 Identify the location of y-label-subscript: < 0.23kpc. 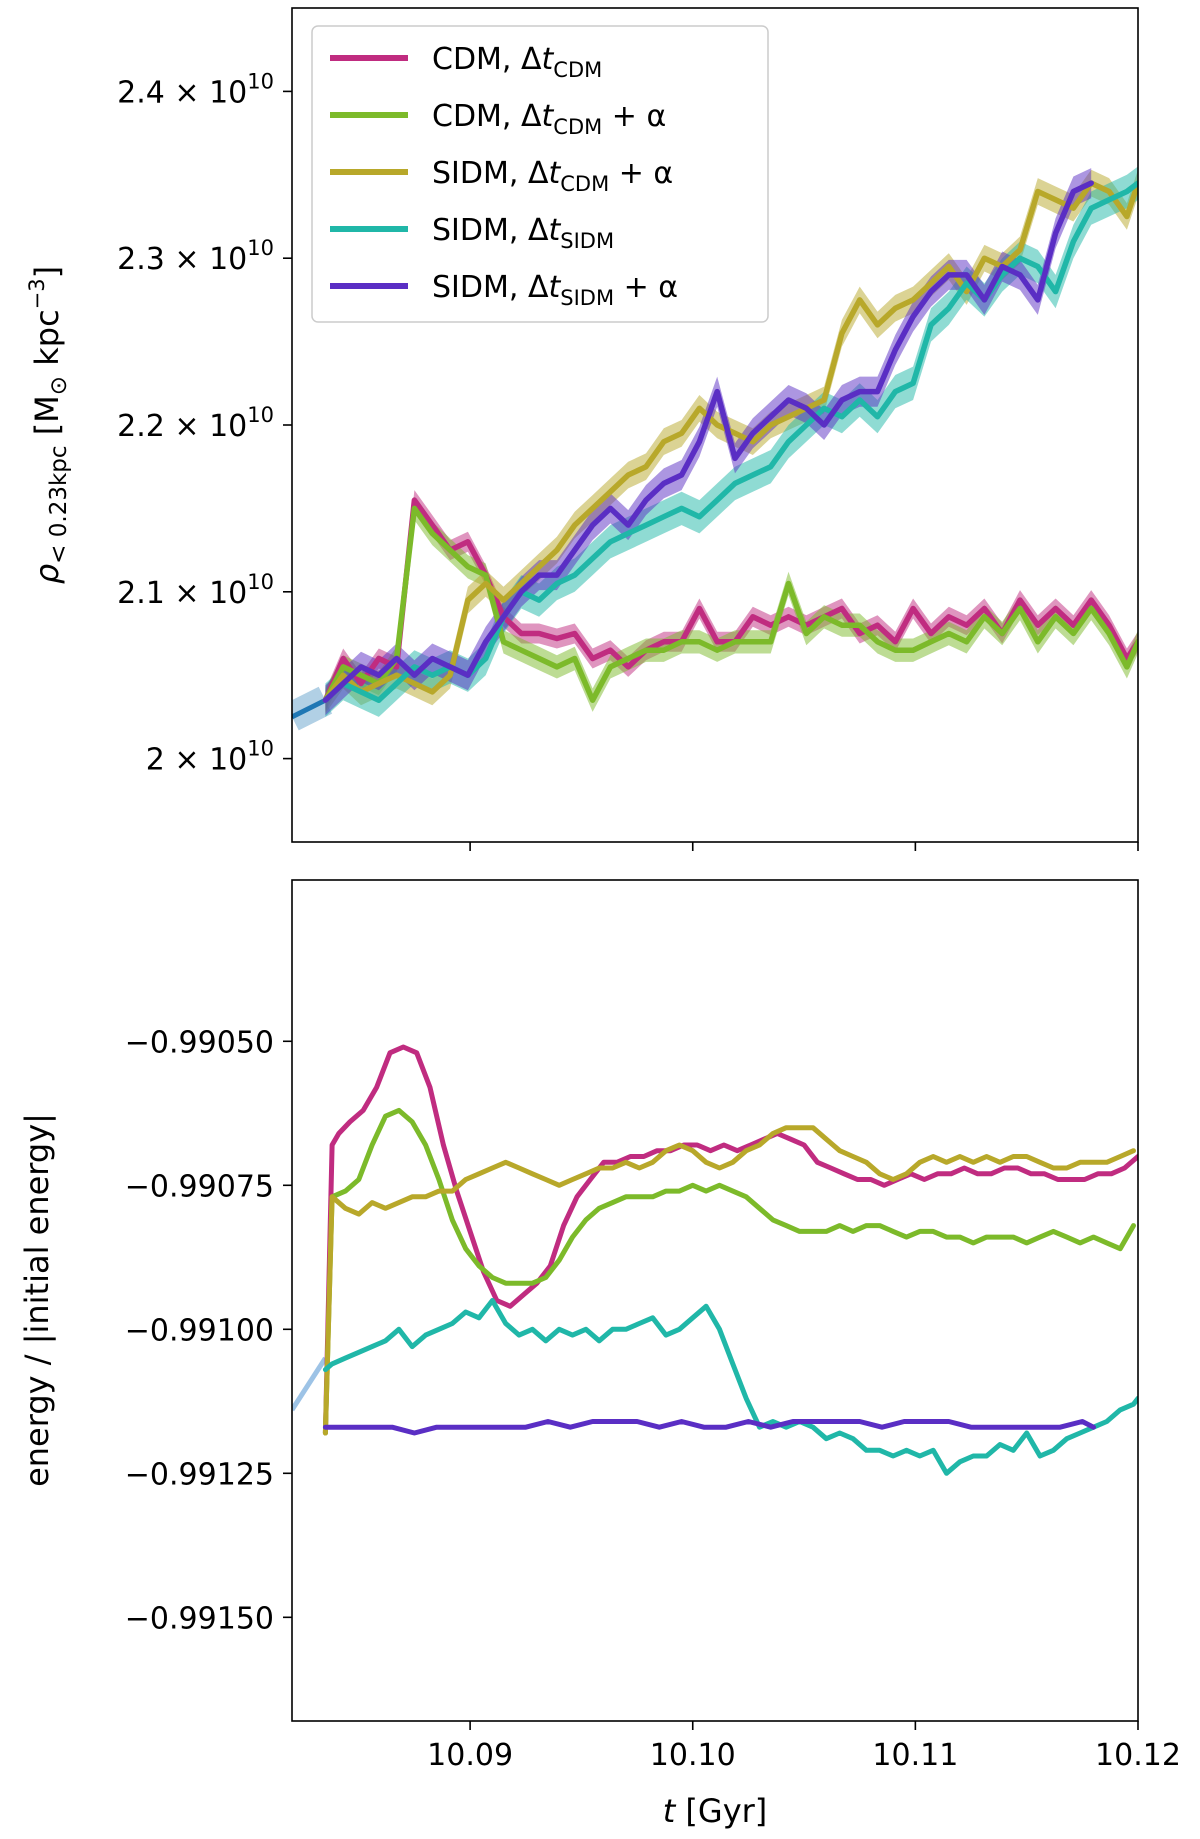
(59, 504).